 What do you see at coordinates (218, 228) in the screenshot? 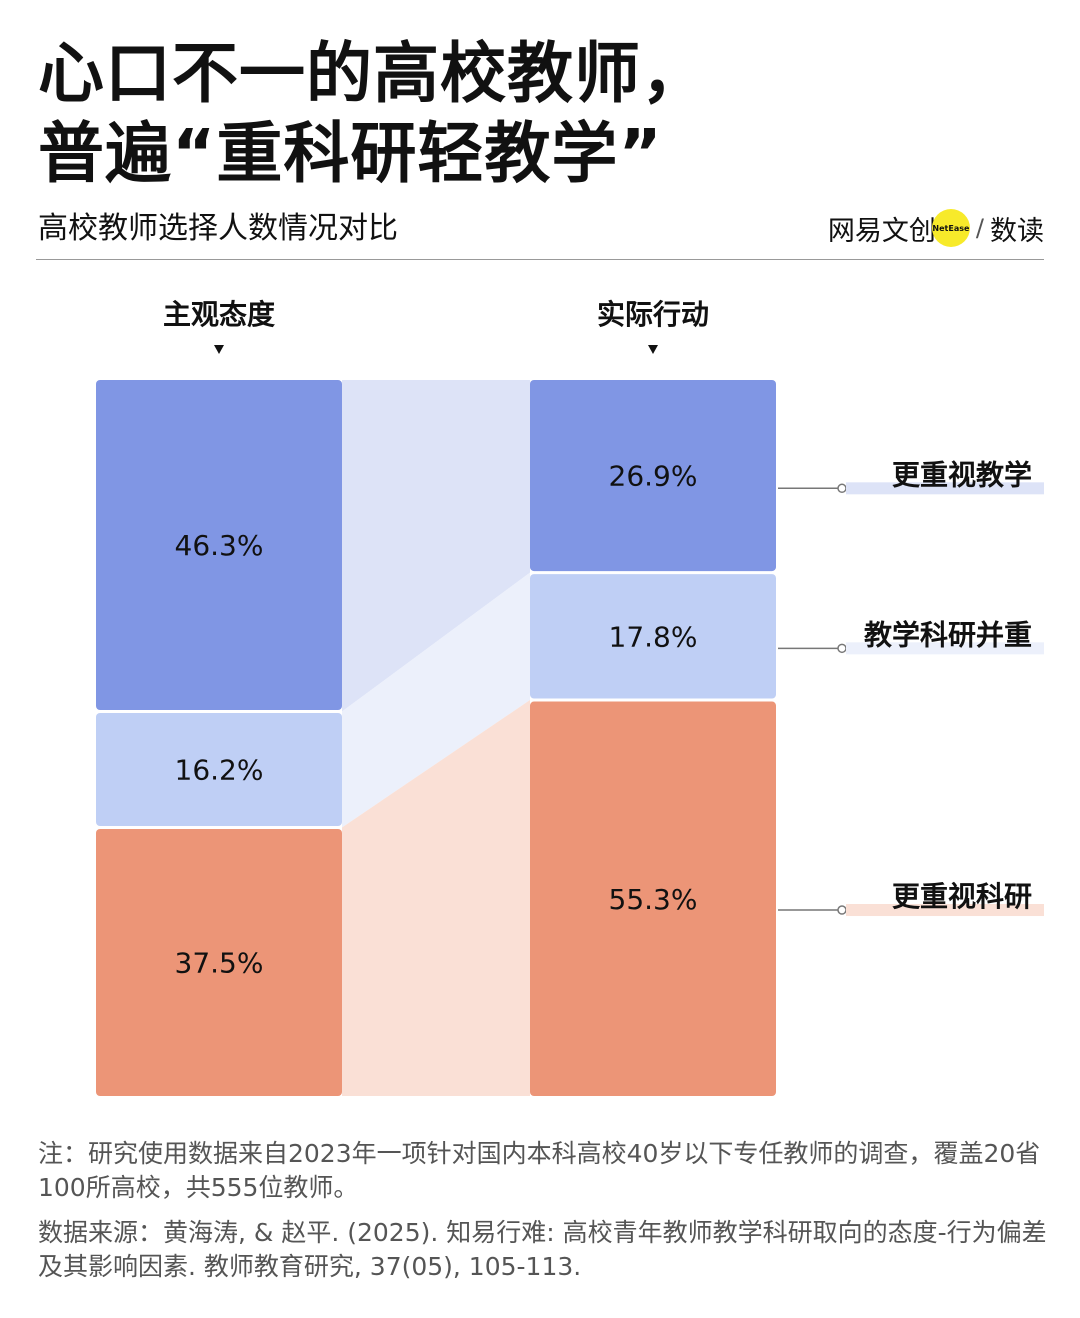
I see `chart-subtitle: 高校教师选择人数情况对比` at bounding box center [218, 228].